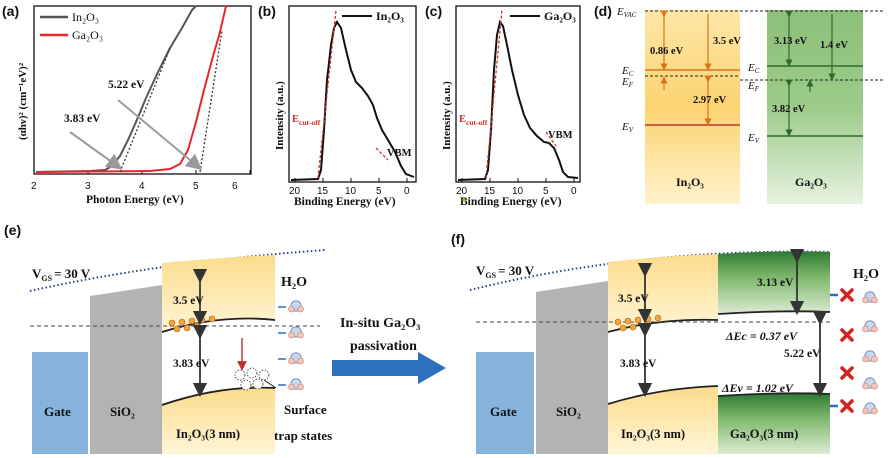 This screenshot has height=458, width=888. What do you see at coordinates (572, 367) in the screenshot?
I see `f-sio2` at bounding box center [572, 367].